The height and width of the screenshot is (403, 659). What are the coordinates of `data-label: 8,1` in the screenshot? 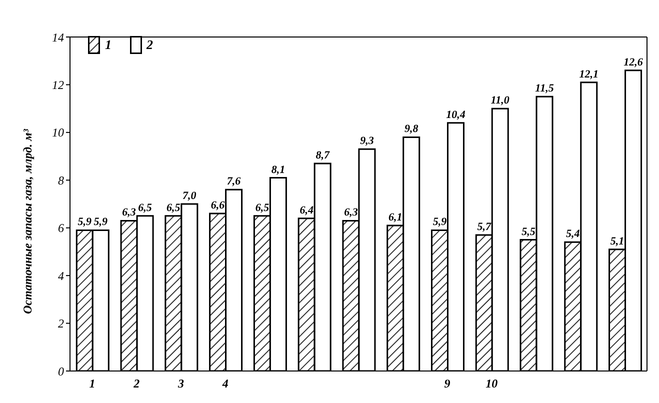 It's located at (278, 170).